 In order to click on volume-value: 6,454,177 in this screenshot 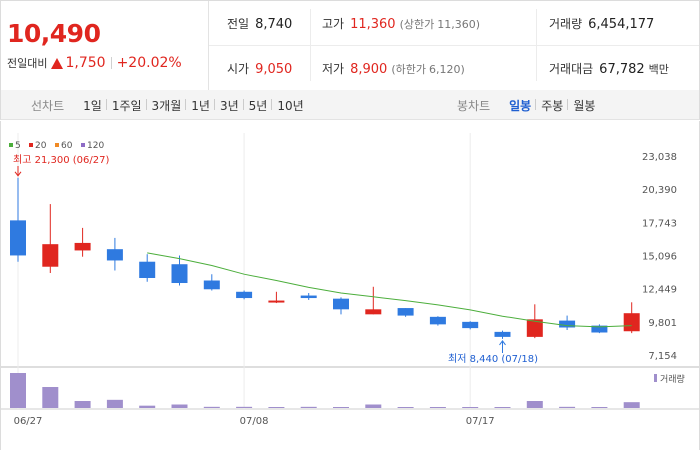, I will do `click(621, 24)`.